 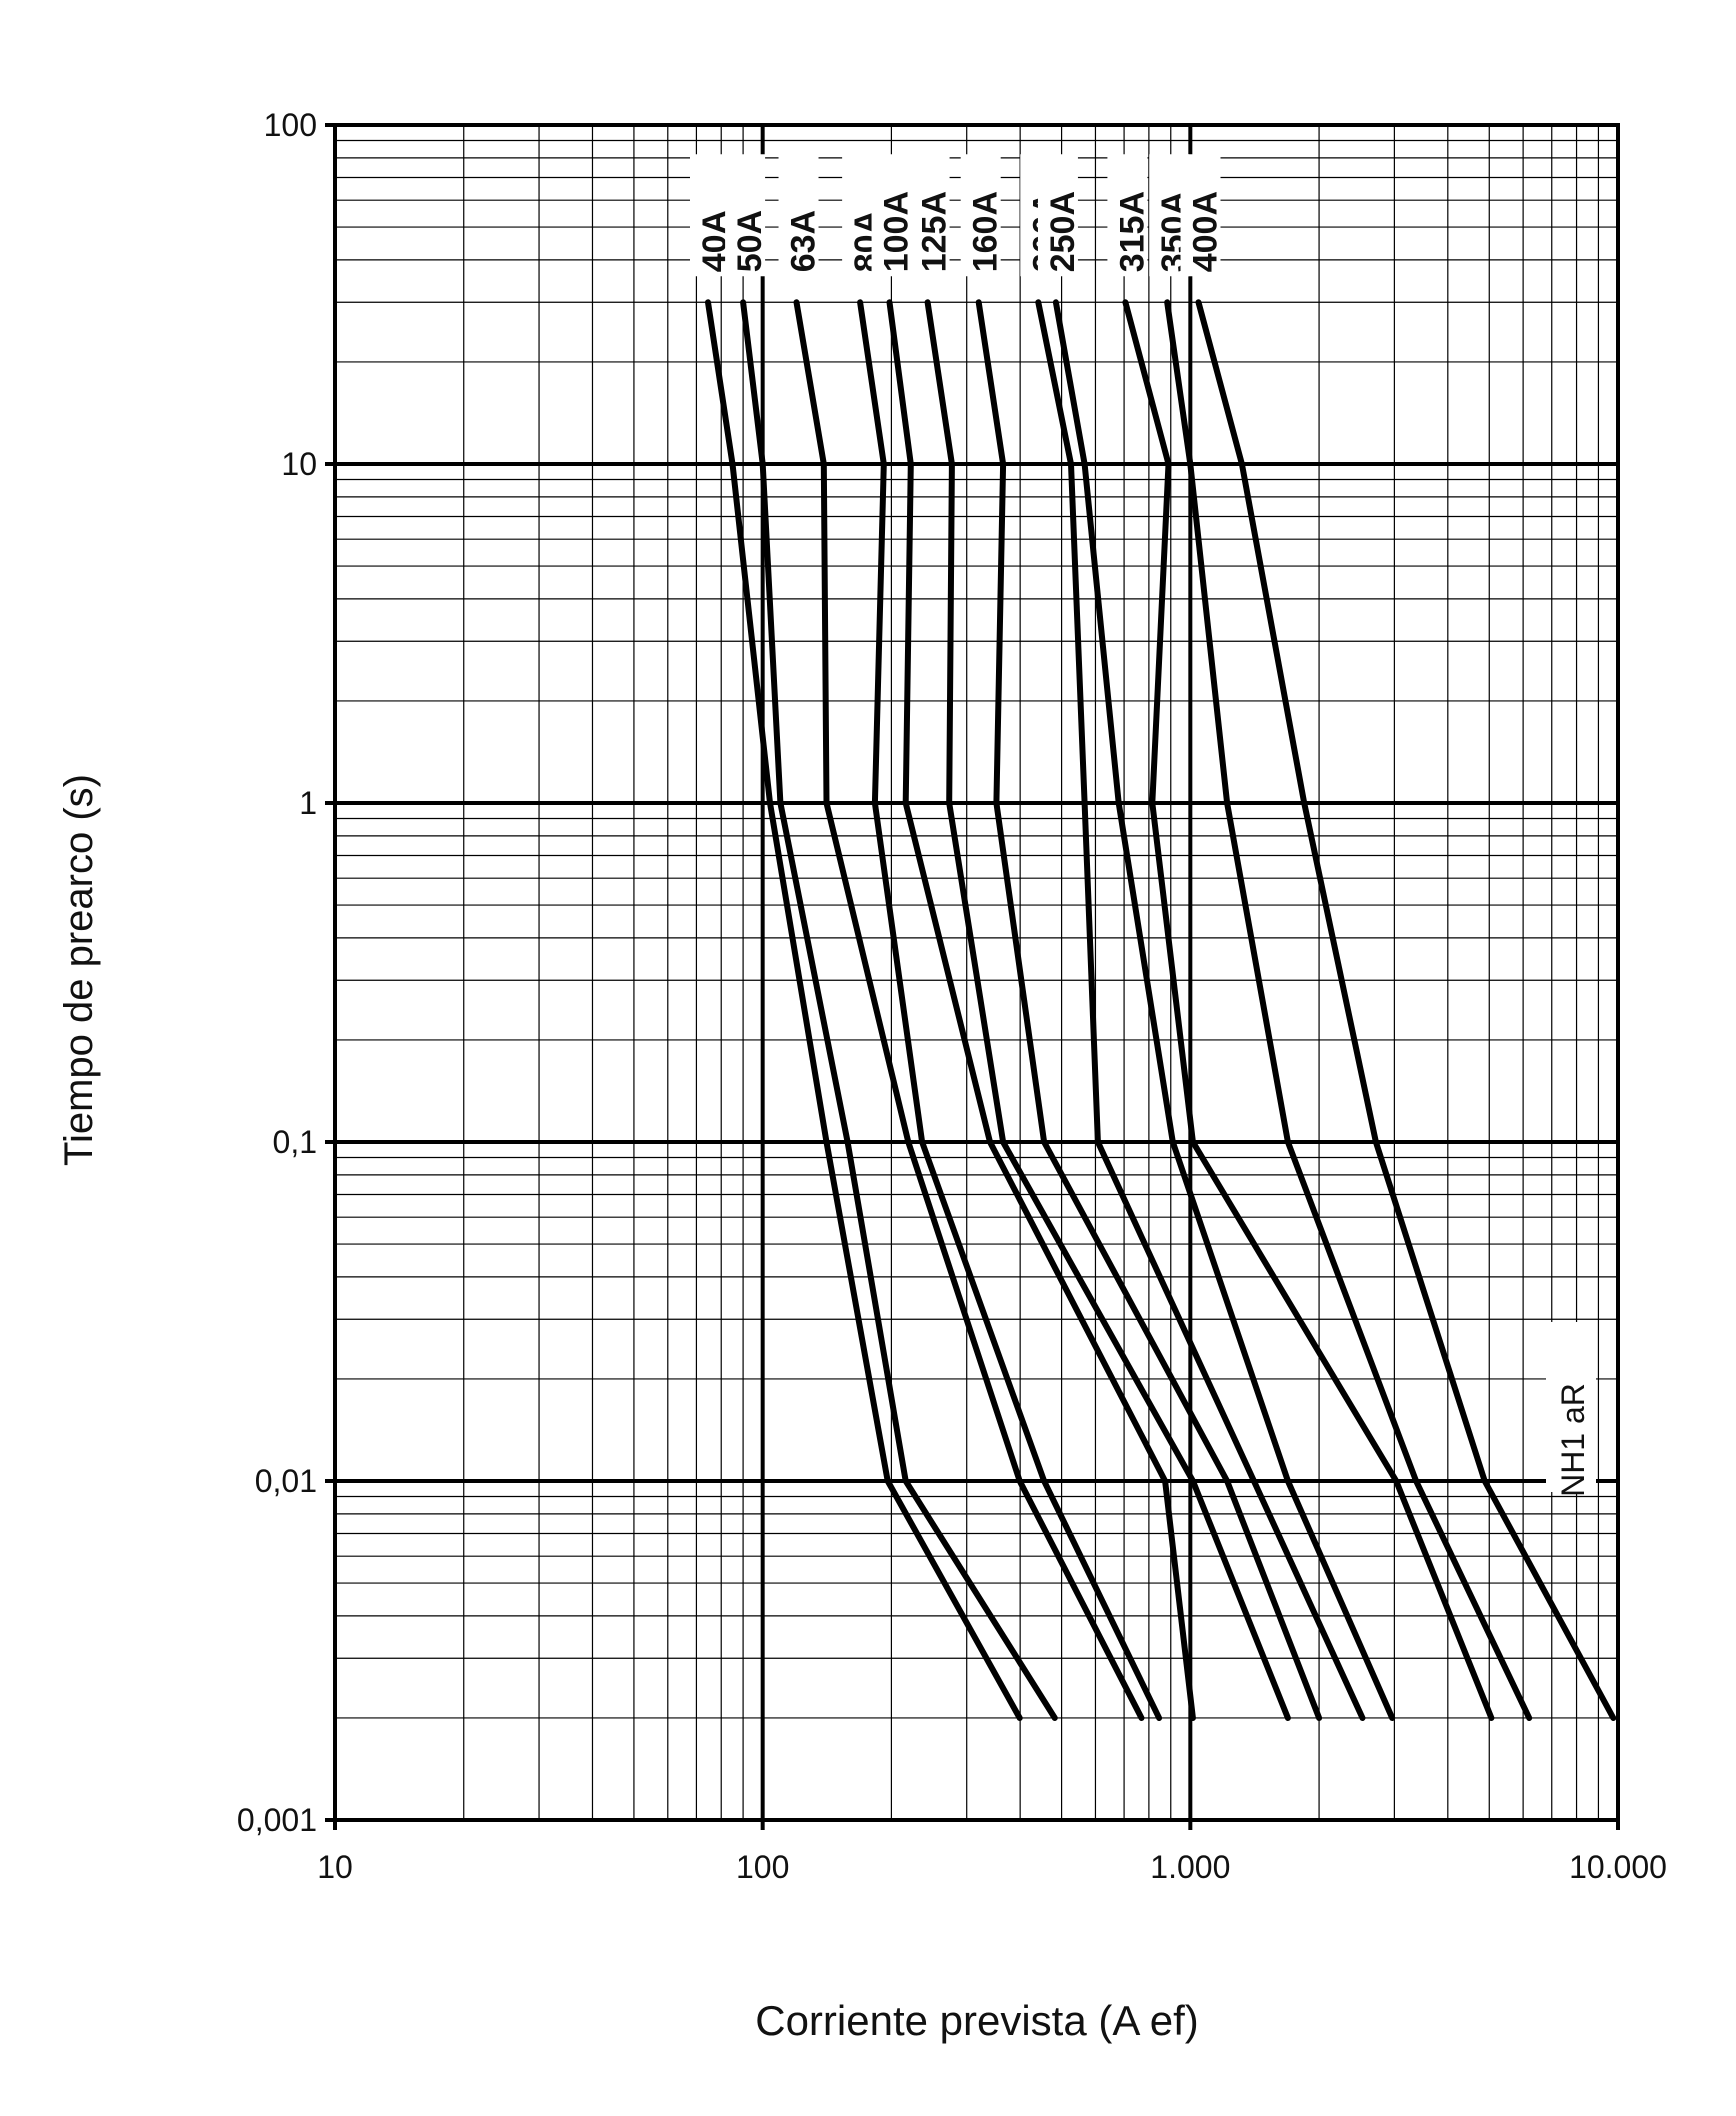 I want to click on legend-label: 315A, so click(x=1132, y=231).